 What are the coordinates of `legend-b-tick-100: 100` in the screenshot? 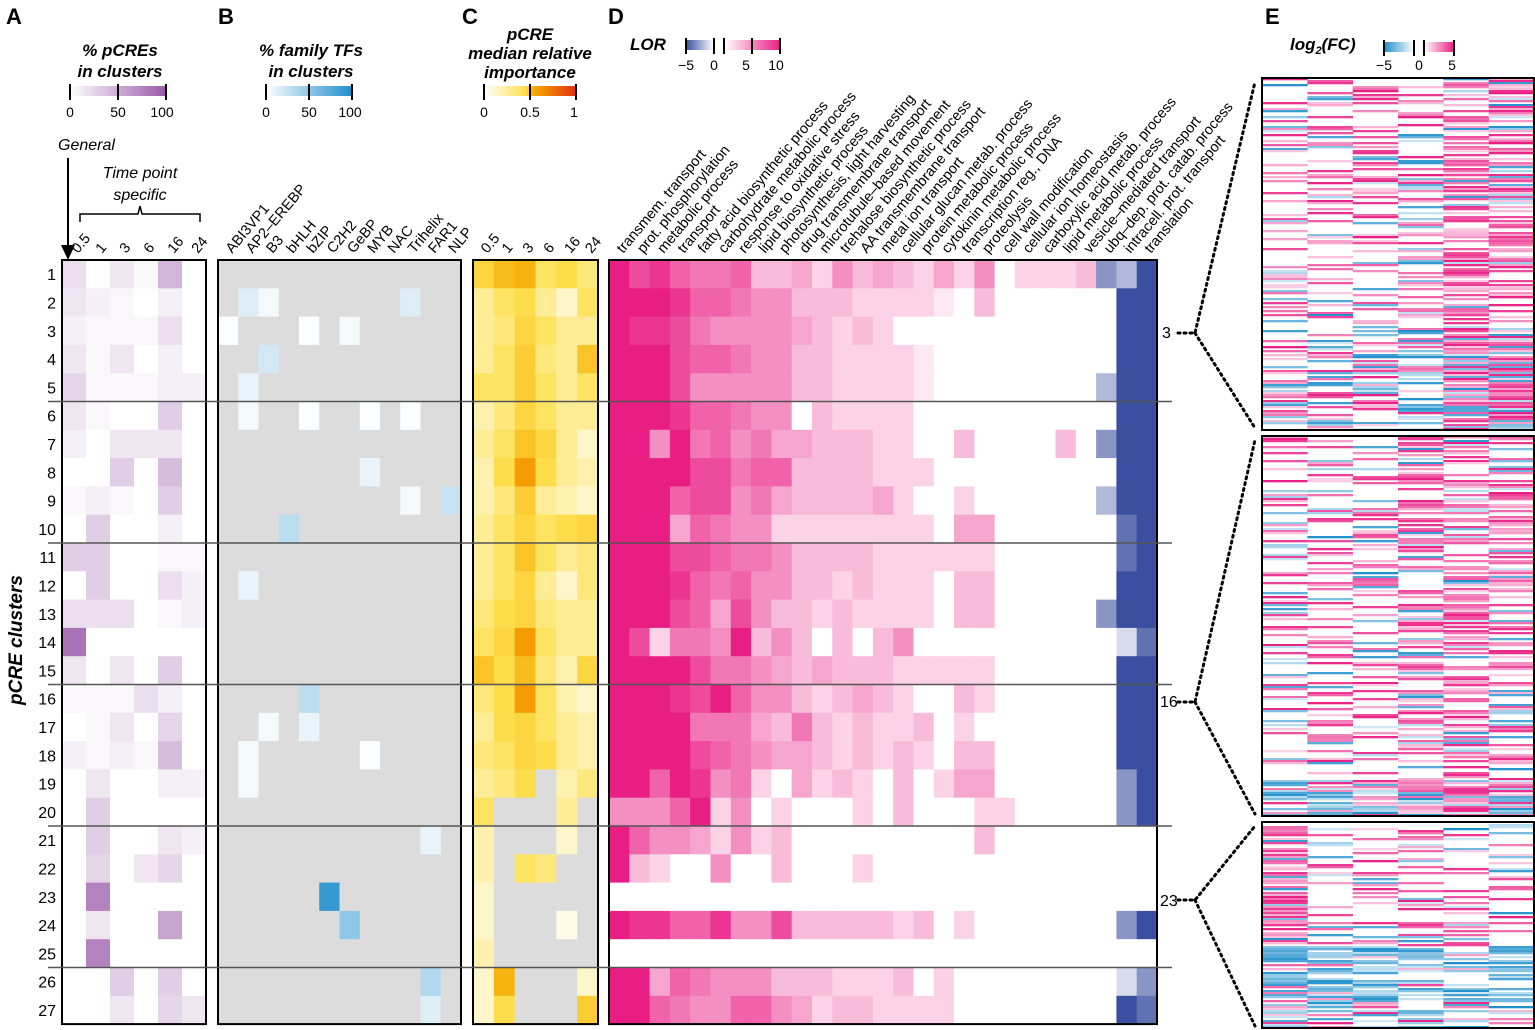 It's located at (350, 112).